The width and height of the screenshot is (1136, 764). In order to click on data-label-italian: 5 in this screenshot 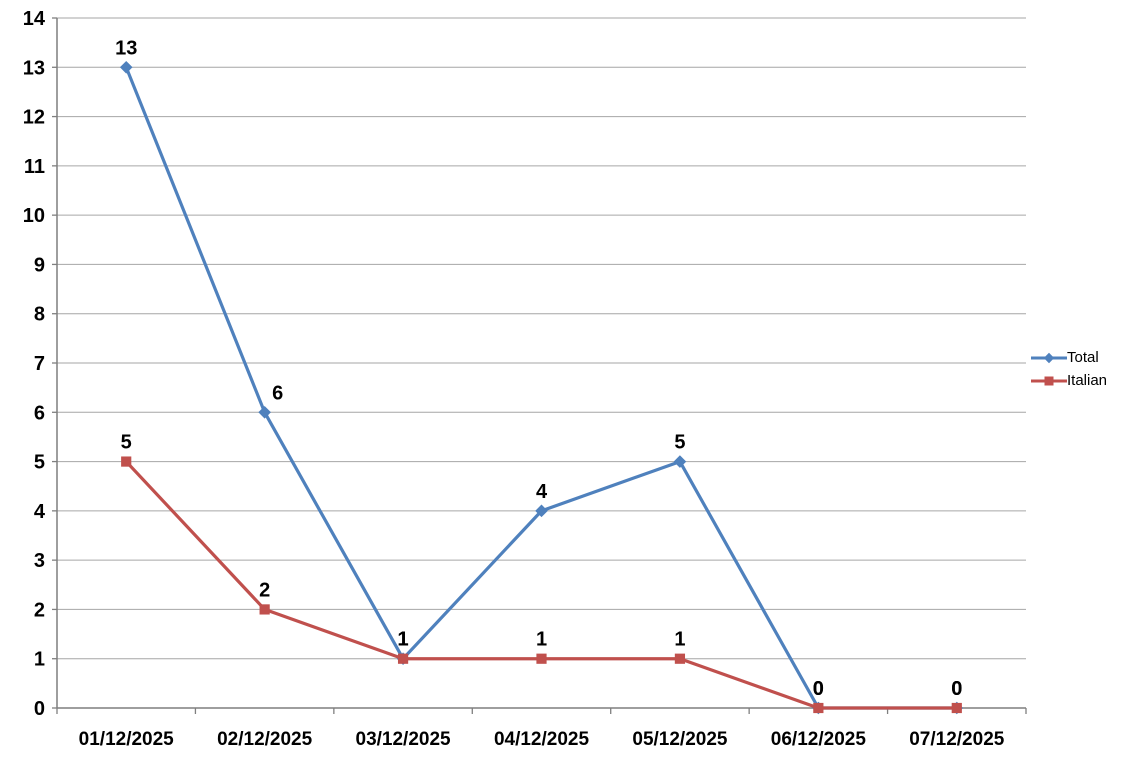, I will do `click(126, 443)`.